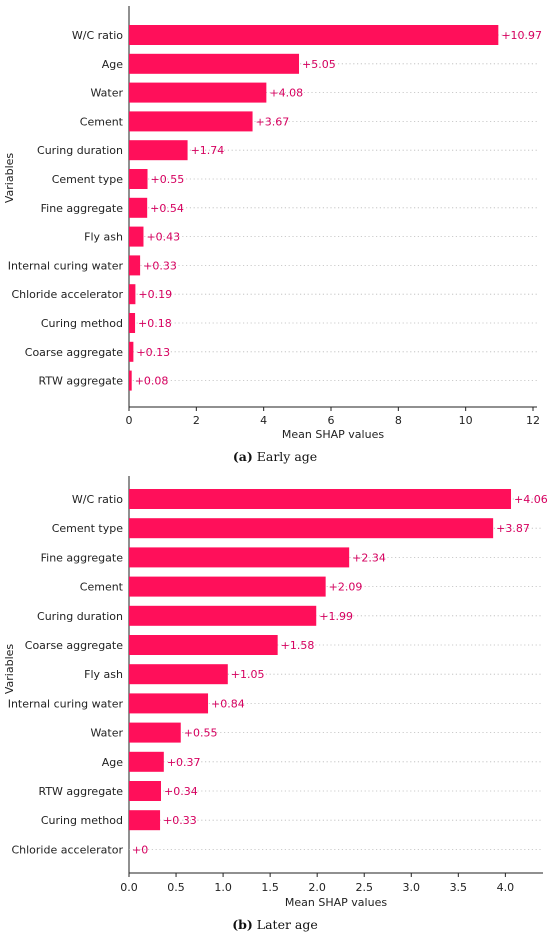 Image resolution: width=550 pixels, height=936 pixels. Describe the element at coordinates (346, 587) in the screenshot. I see `value-label: +2.09` at that location.